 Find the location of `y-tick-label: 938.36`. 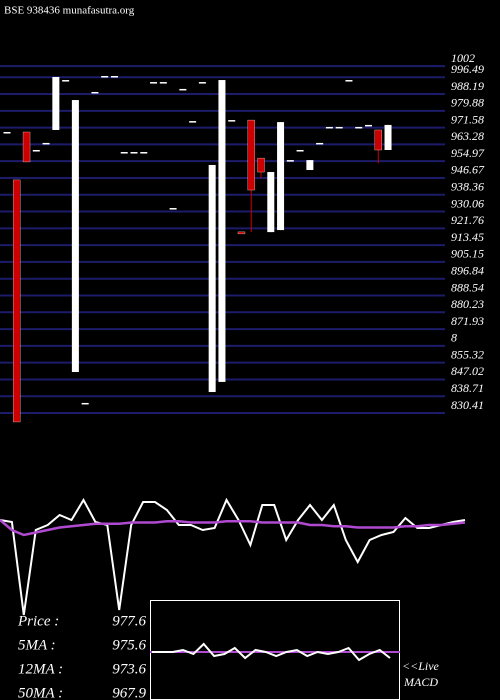

y-tick-label: 938.36 is located at coordinates (467, 187).